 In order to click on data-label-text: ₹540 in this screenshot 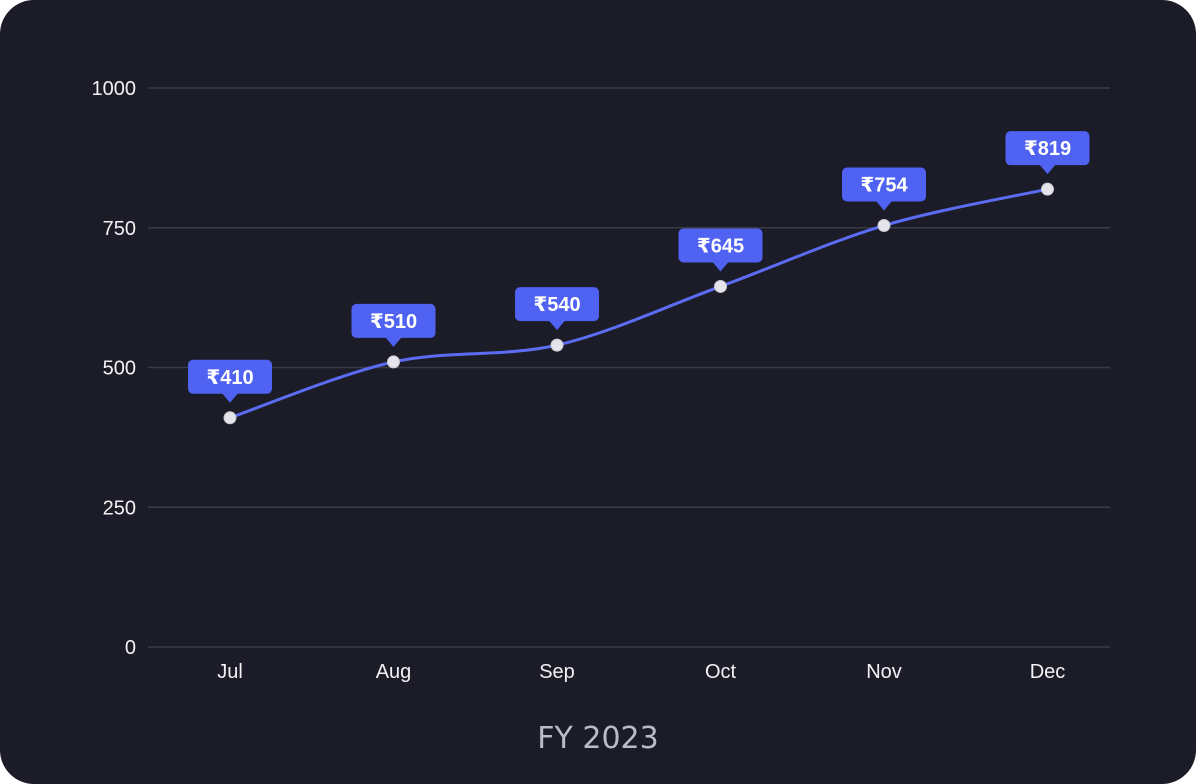, I will do `click(556, 305)`.